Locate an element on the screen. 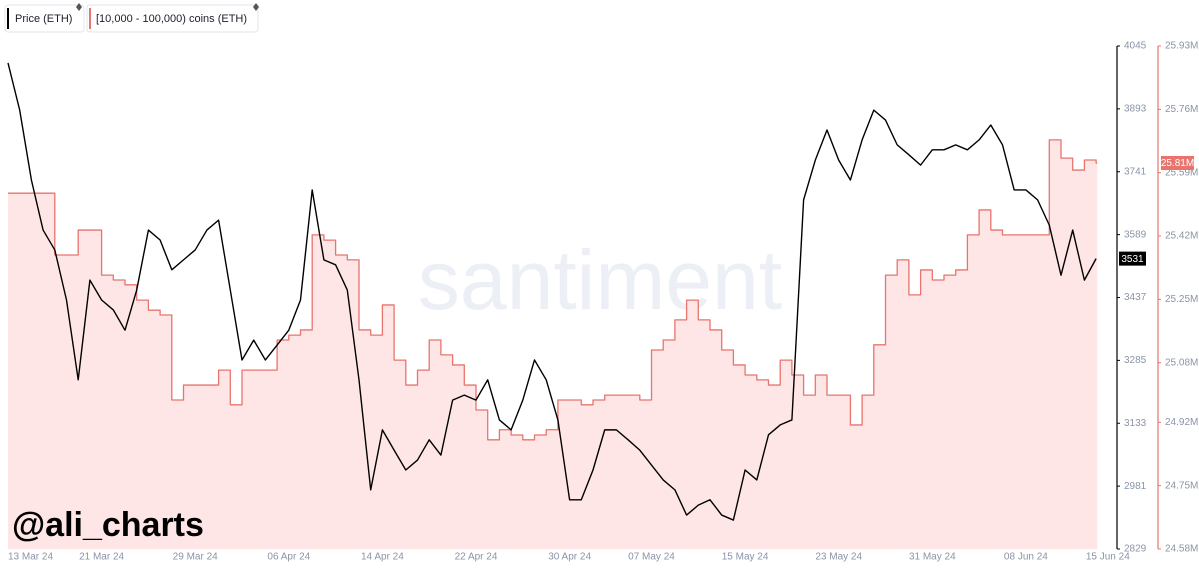 This screenshot has width=1199, height=570. y2-tick-label: 25.93M is located at coordinates (1181, 46).